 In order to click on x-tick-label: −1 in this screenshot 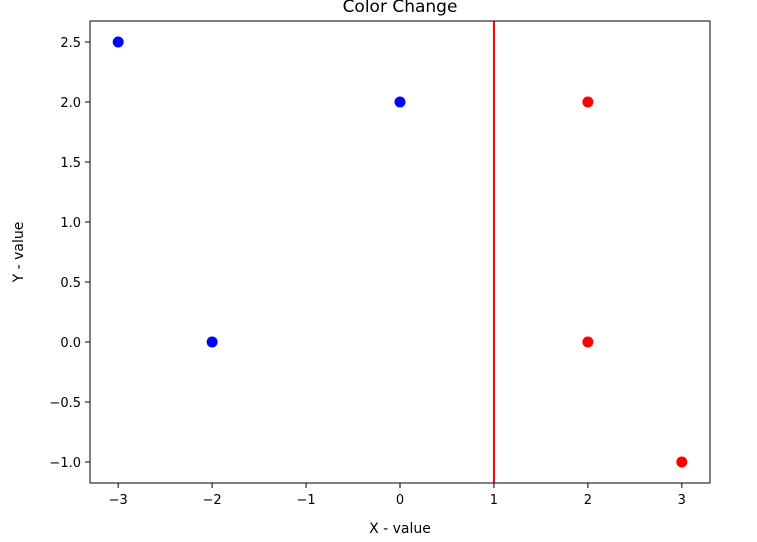, I will do `click(305, 500)`.